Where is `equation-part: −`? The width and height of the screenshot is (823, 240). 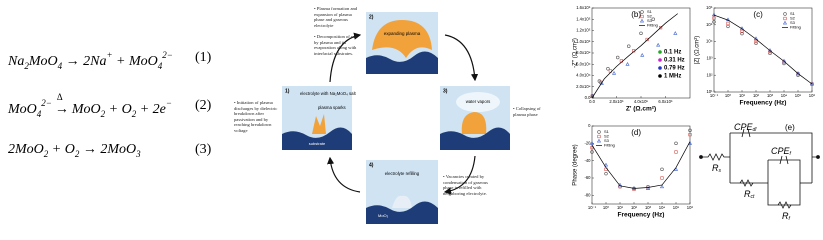 equation-part: − is located at coordinates (168, 103).